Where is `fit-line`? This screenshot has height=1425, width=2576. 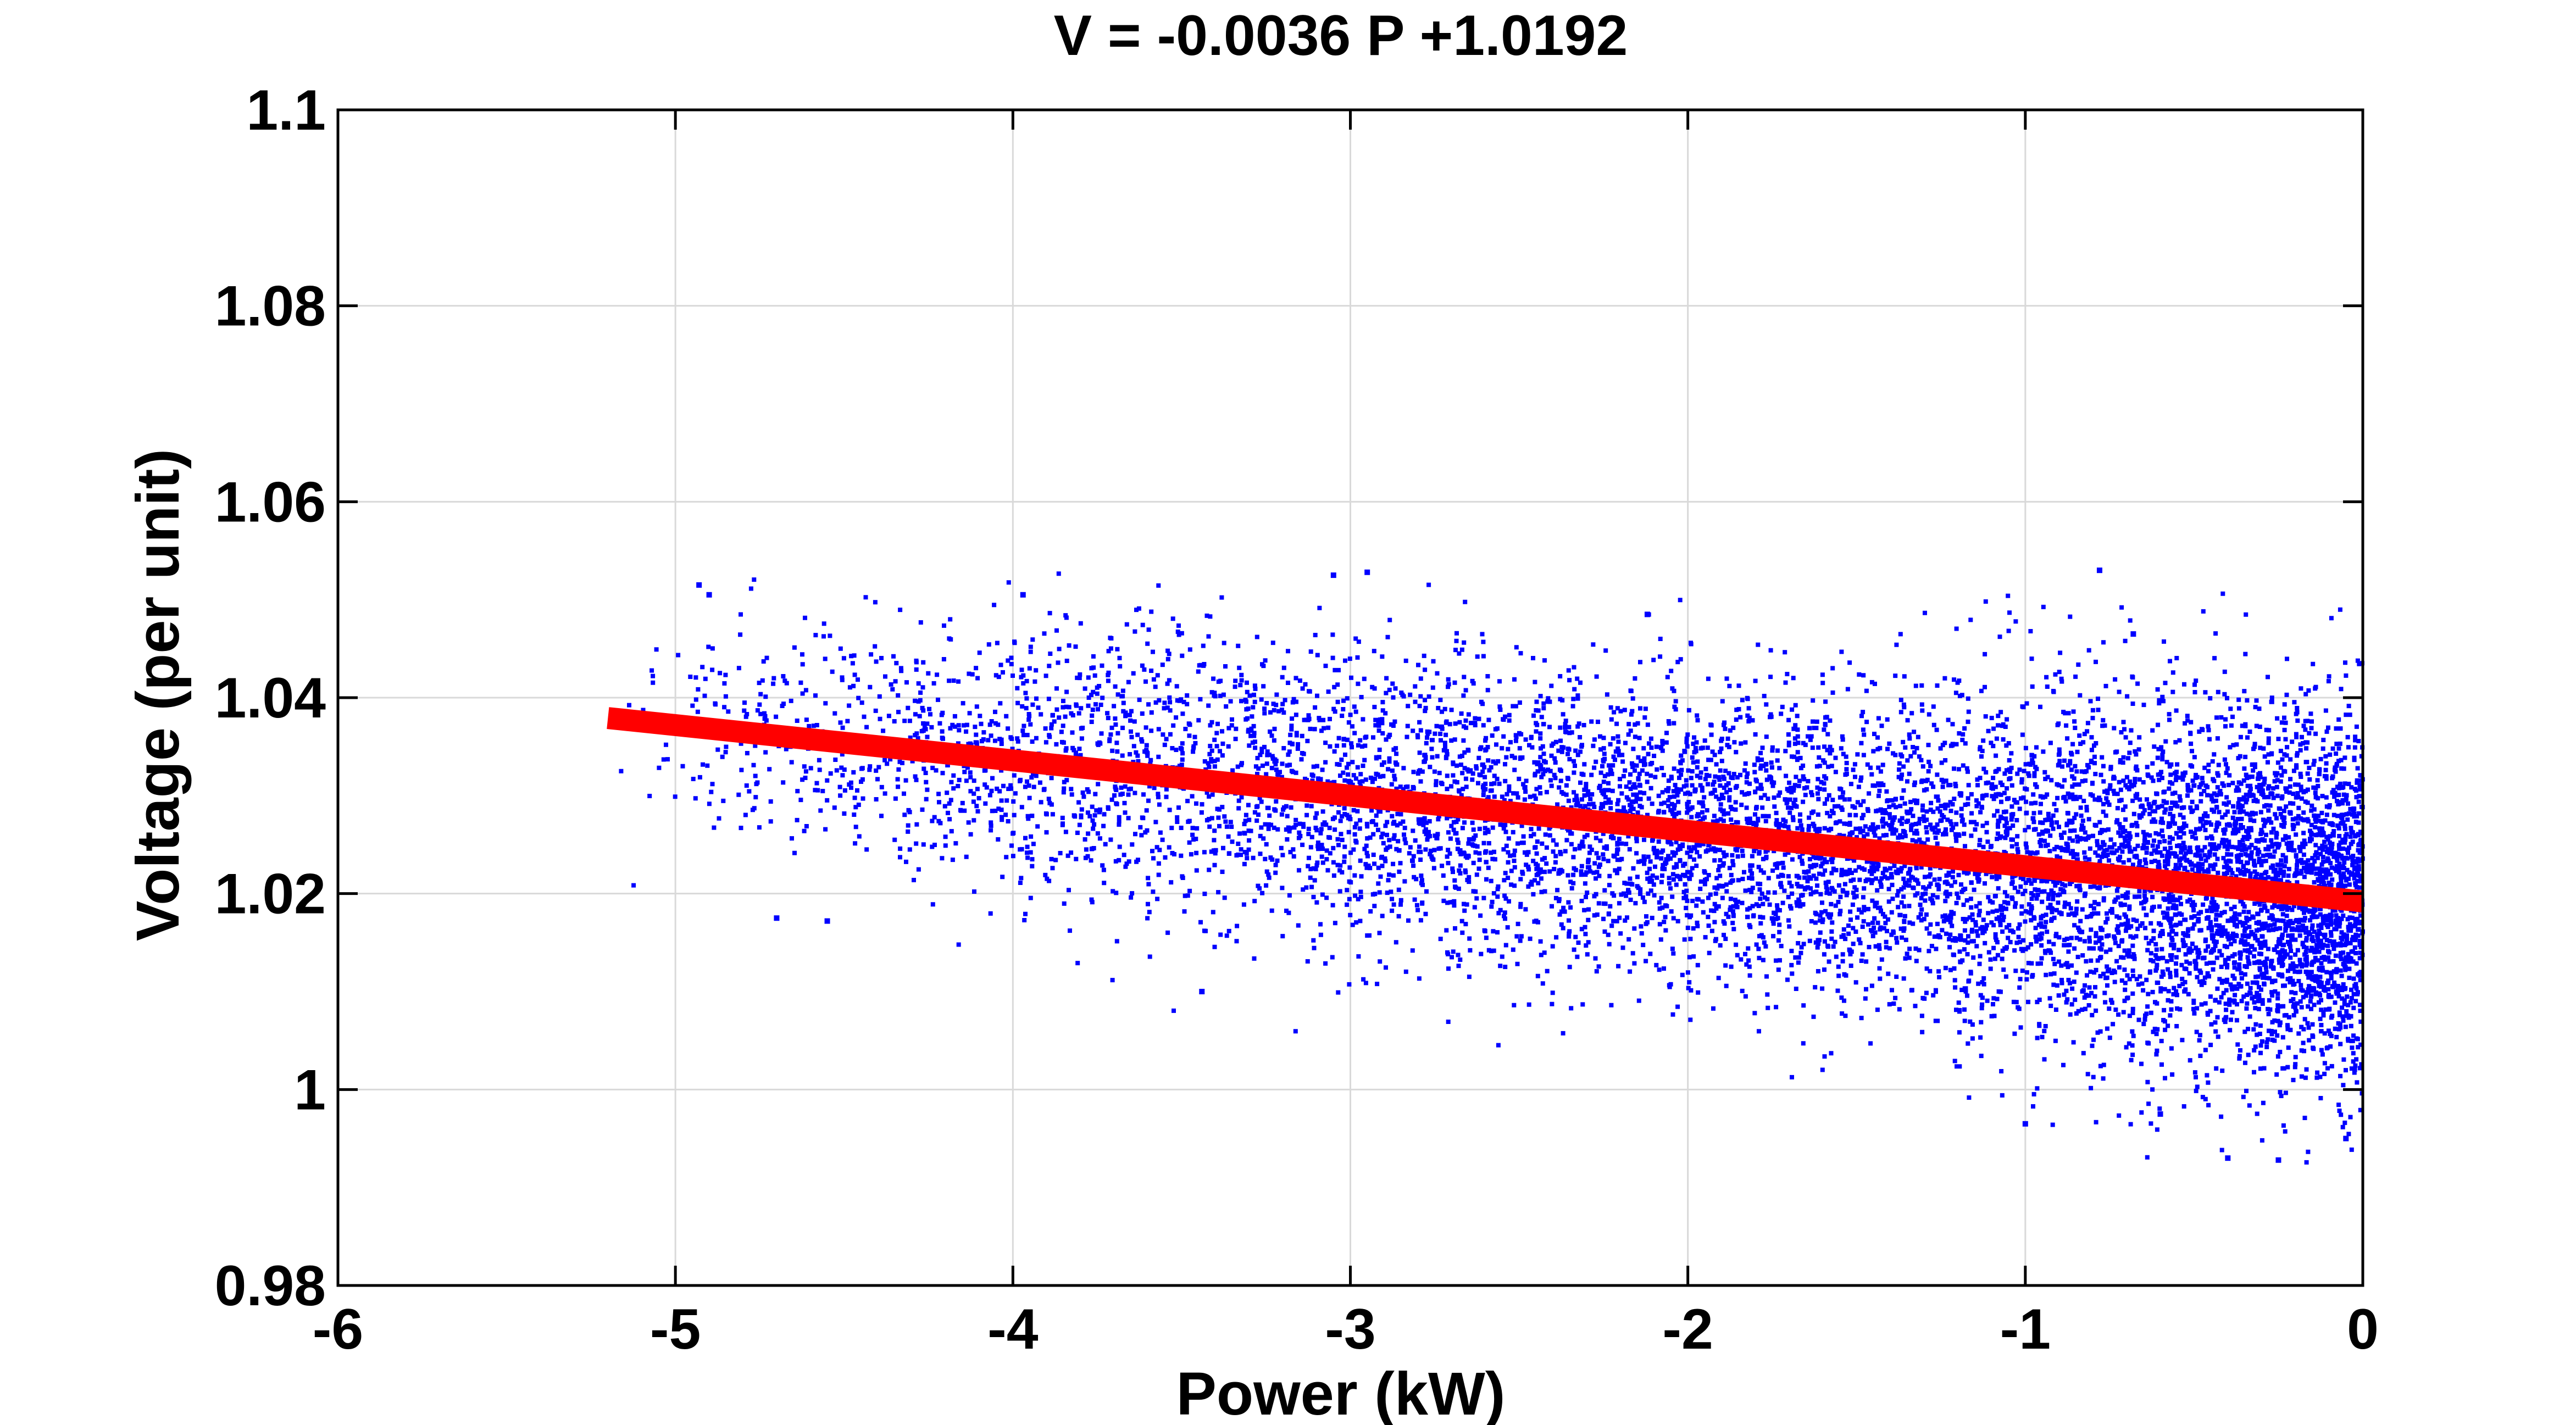
fit-line is located at coordinates (1485, 809).